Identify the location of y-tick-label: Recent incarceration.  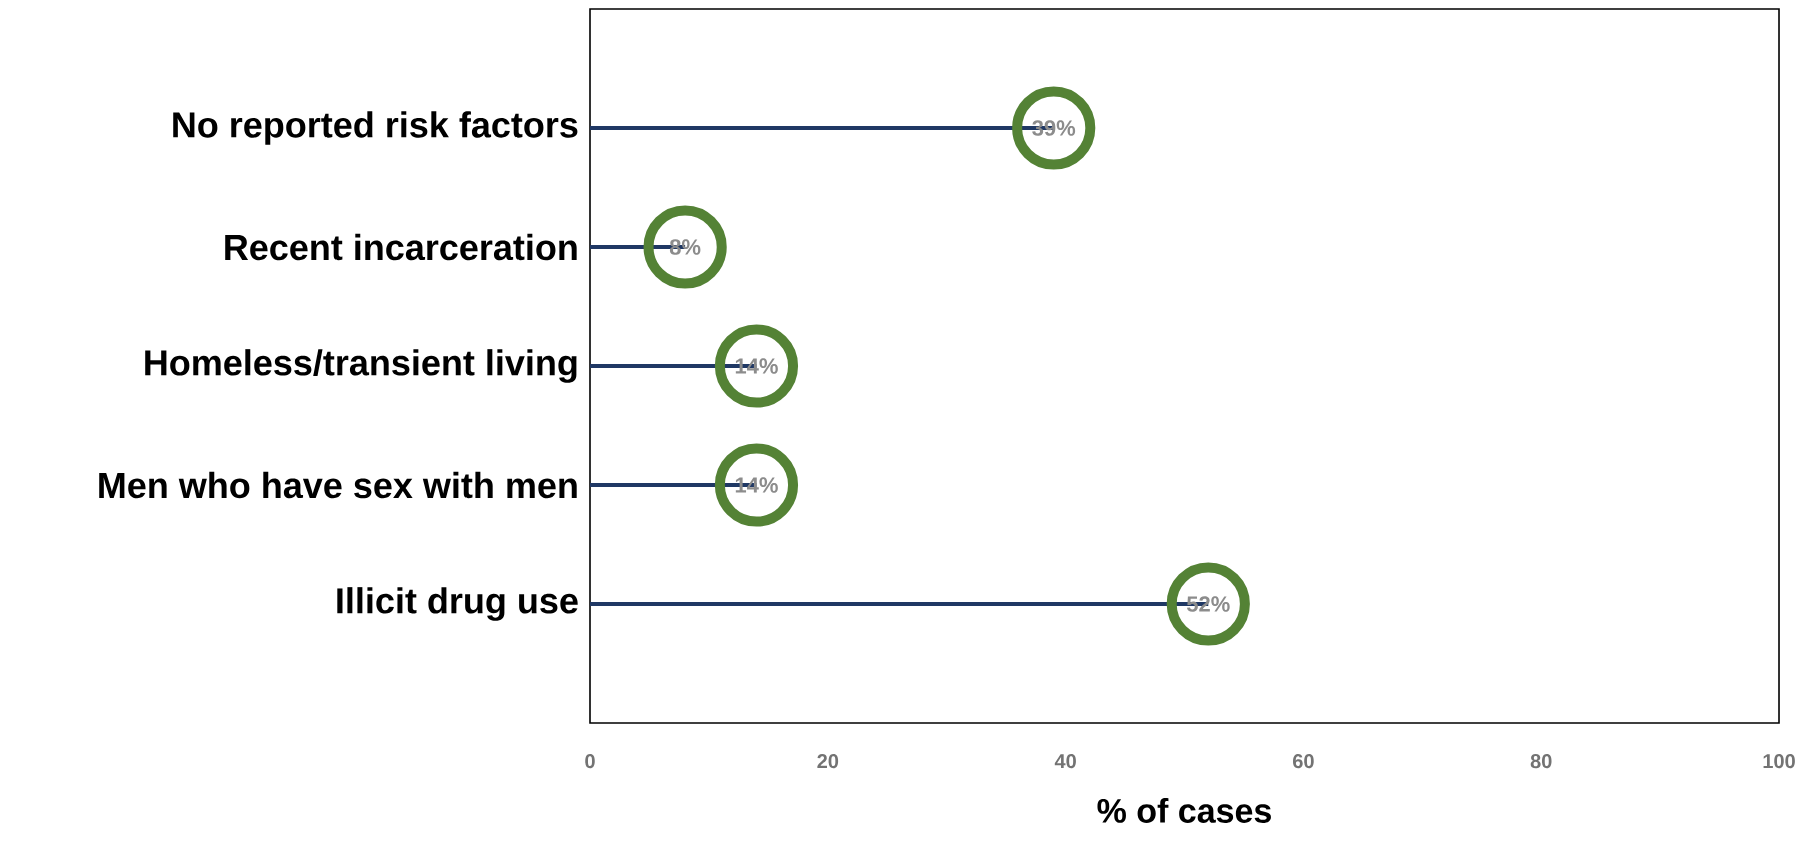
(401, 247).